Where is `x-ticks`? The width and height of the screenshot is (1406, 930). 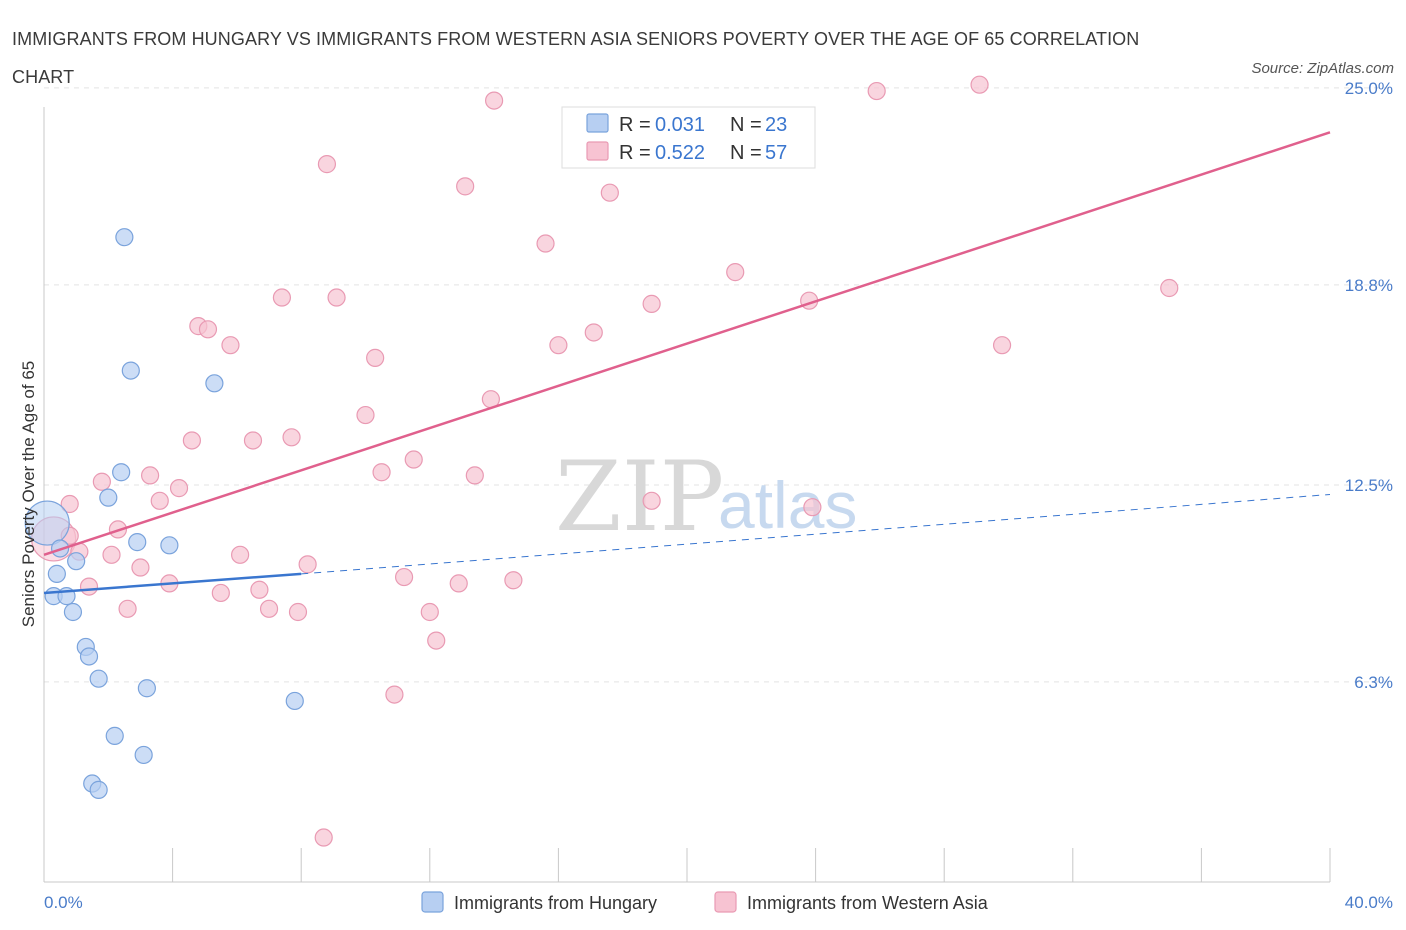
x-ticks is located at coordinates (687, 865).